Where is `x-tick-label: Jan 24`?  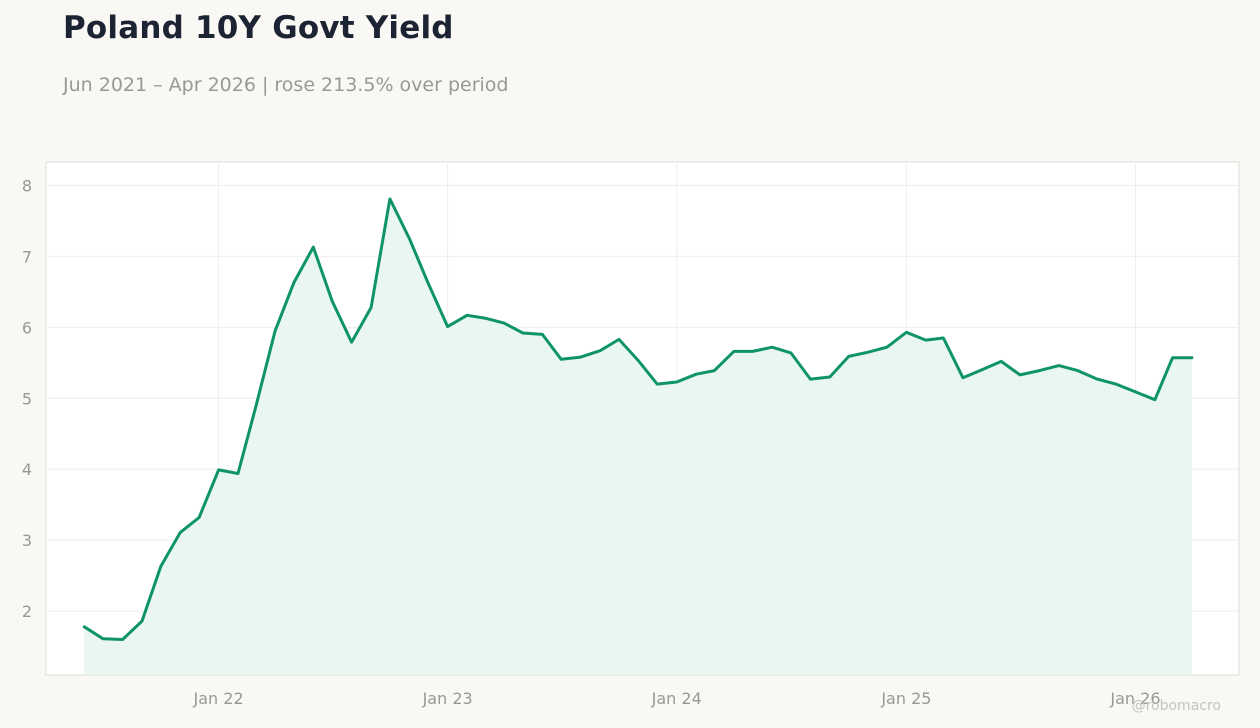
x-tick-label: Jan 24 is located at coordinates (676, 698).